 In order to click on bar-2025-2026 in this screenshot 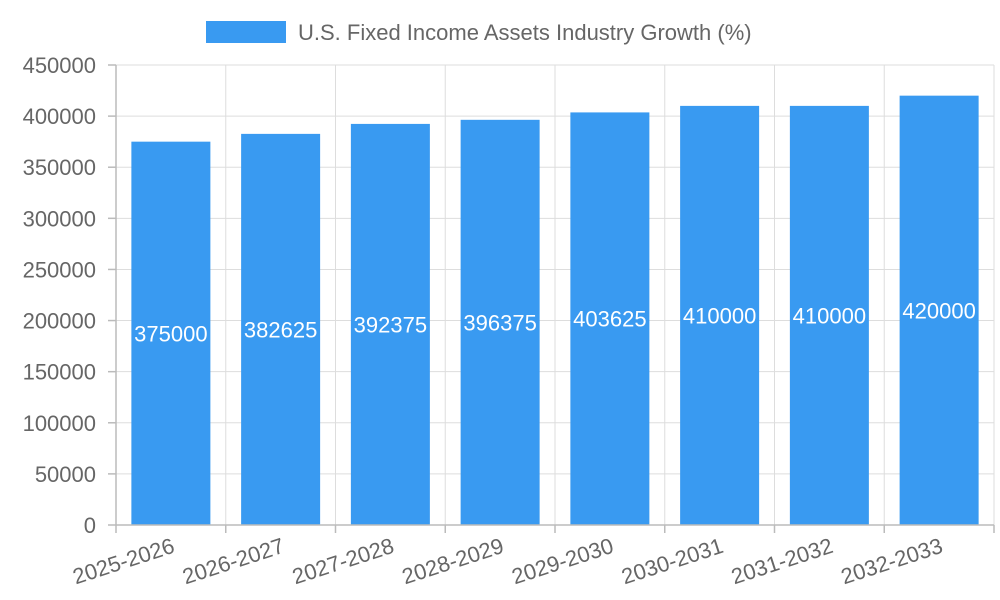, I will do `click(171, 333)`.